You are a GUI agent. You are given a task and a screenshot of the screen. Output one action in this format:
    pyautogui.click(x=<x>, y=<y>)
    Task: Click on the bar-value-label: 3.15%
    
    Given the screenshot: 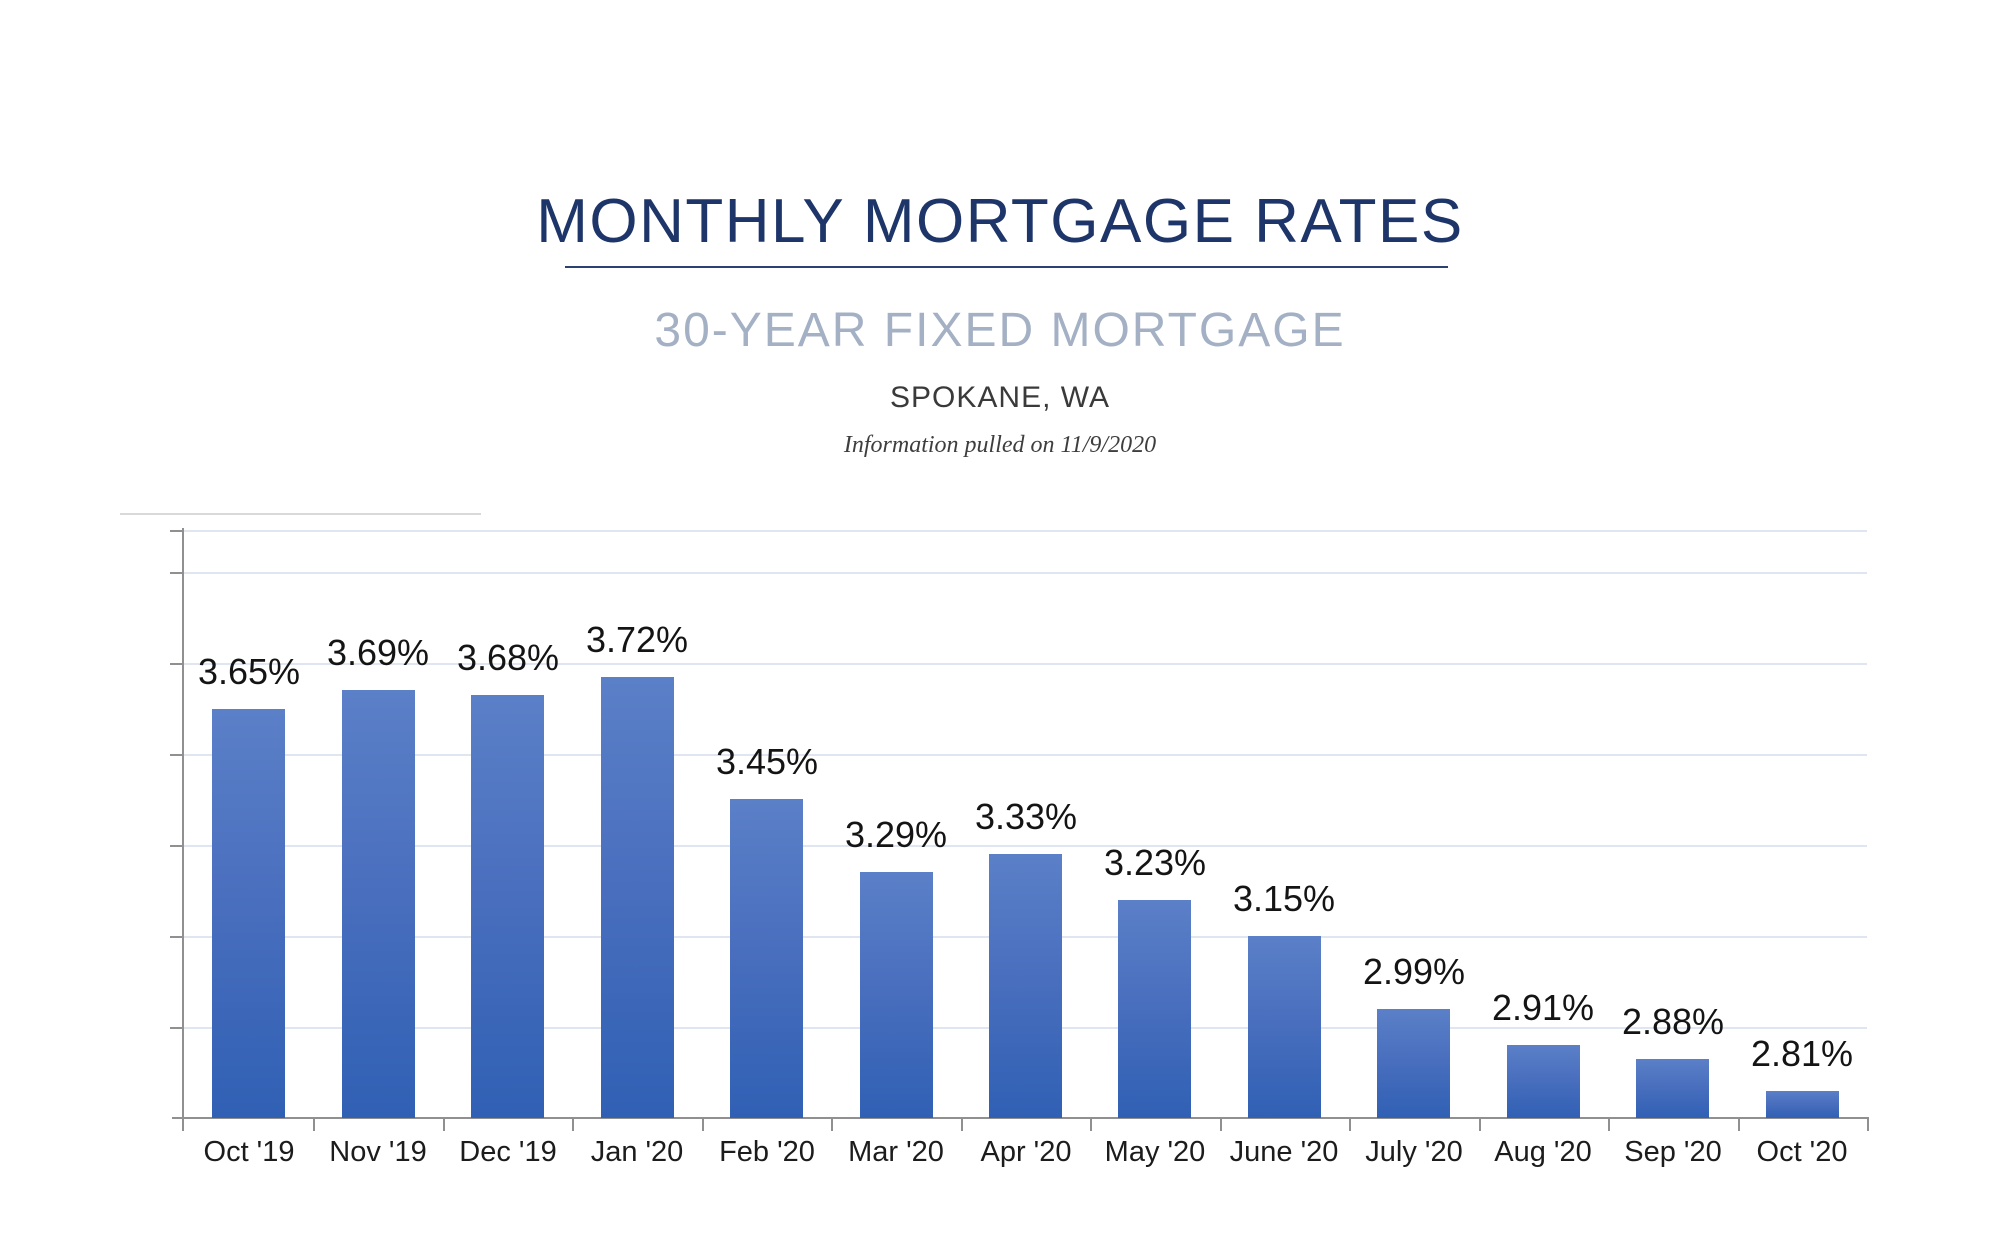 What is the action you would take?
    pyautogui.click(x=1284, y=898)
    